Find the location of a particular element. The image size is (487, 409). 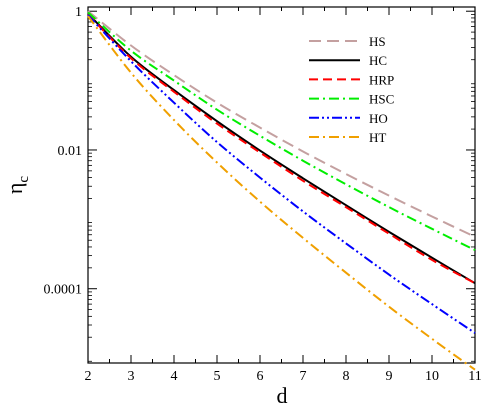

x-axis-label: d is located at coordinates (282, 395).